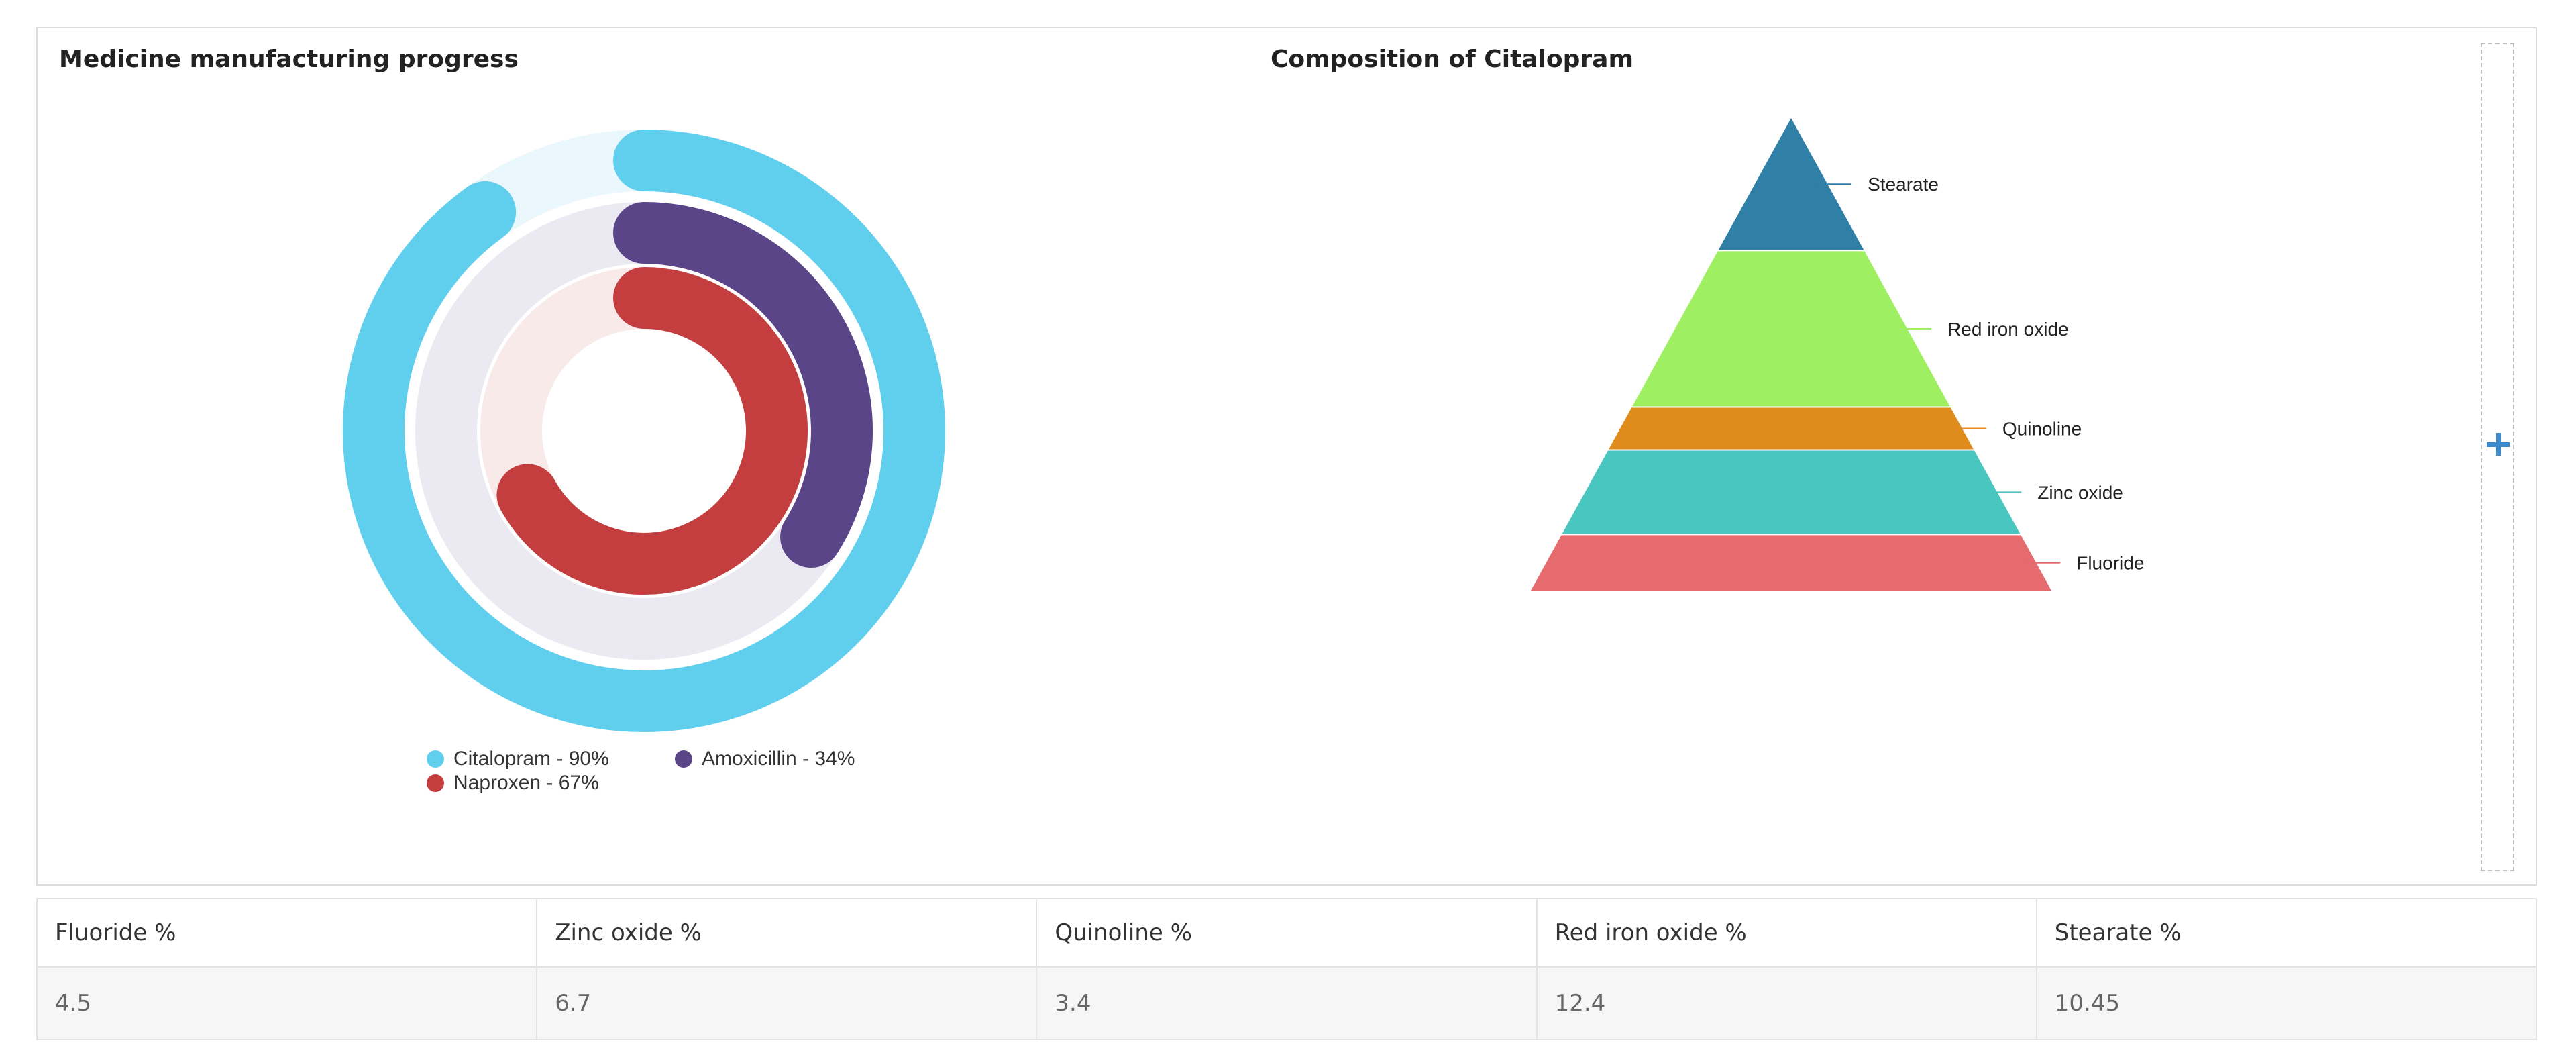  Describe the element at coordinates (2042, 429) in the screenshot. I see `pyramid-label-quinoline: Quinoline` at that location.